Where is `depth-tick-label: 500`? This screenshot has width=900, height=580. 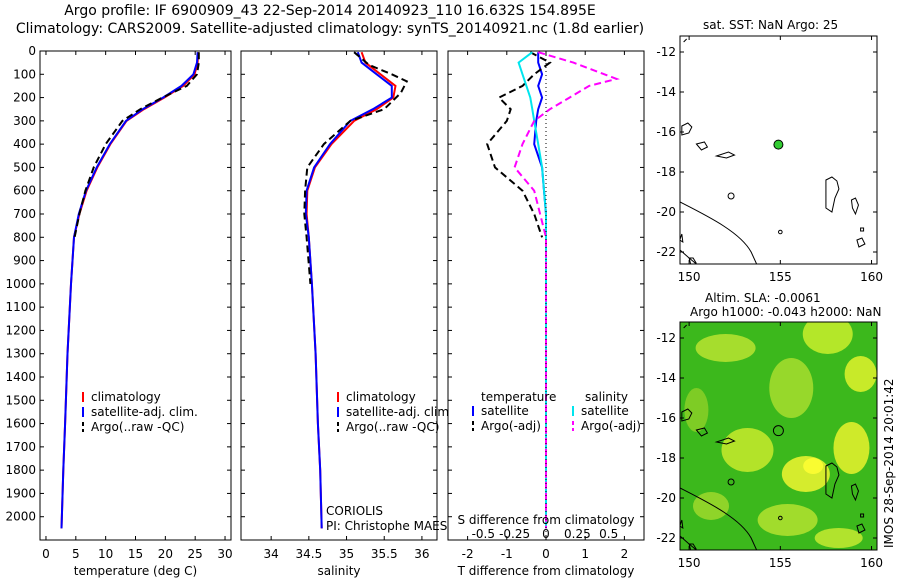
depth-tick-label: 500 is located at coordinates (24, 167).